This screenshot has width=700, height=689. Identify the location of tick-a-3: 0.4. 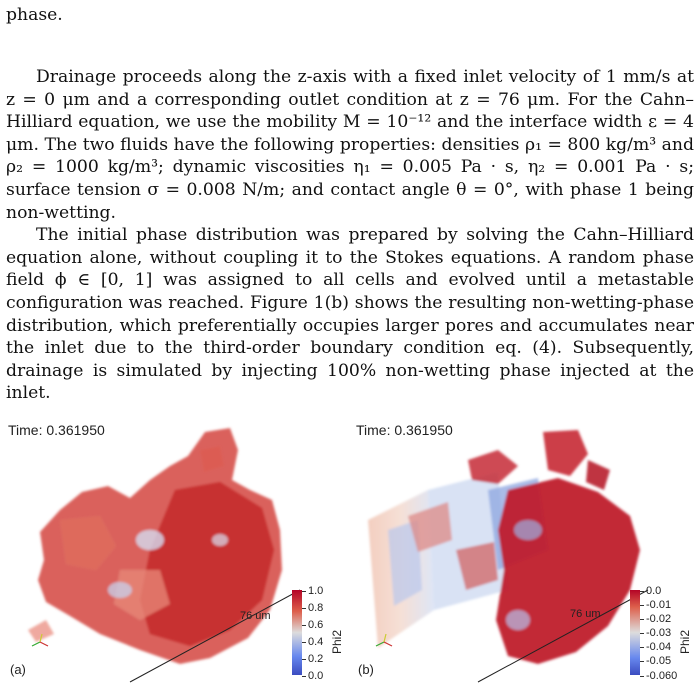
(312, 642).